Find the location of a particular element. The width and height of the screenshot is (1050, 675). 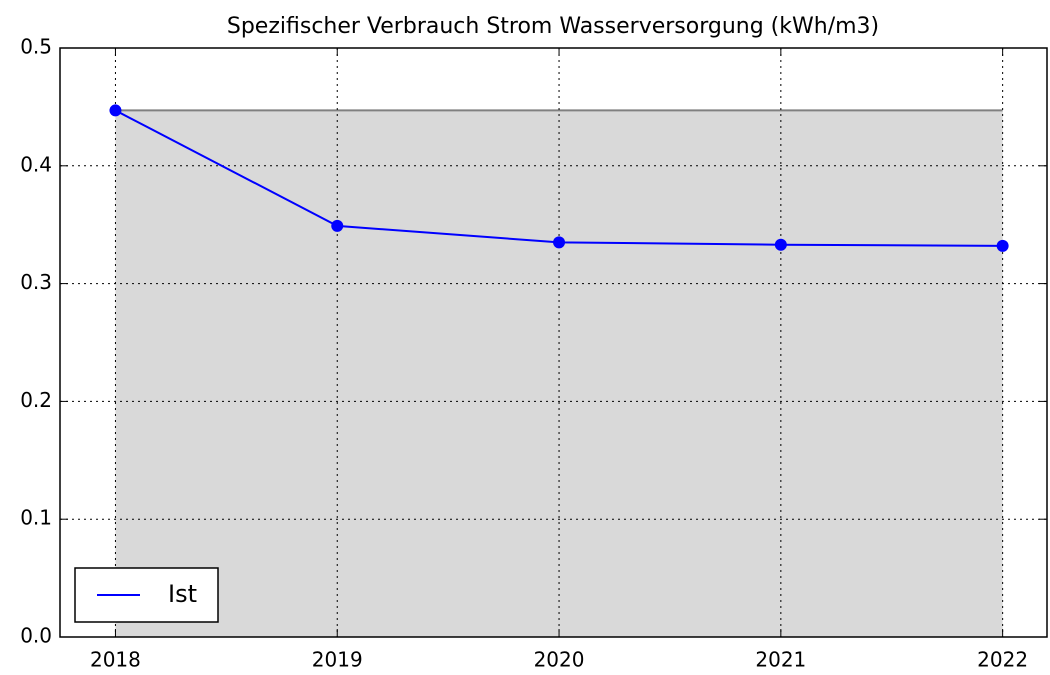

x-tick-label: 2019 is located at coordinates (337, 660).